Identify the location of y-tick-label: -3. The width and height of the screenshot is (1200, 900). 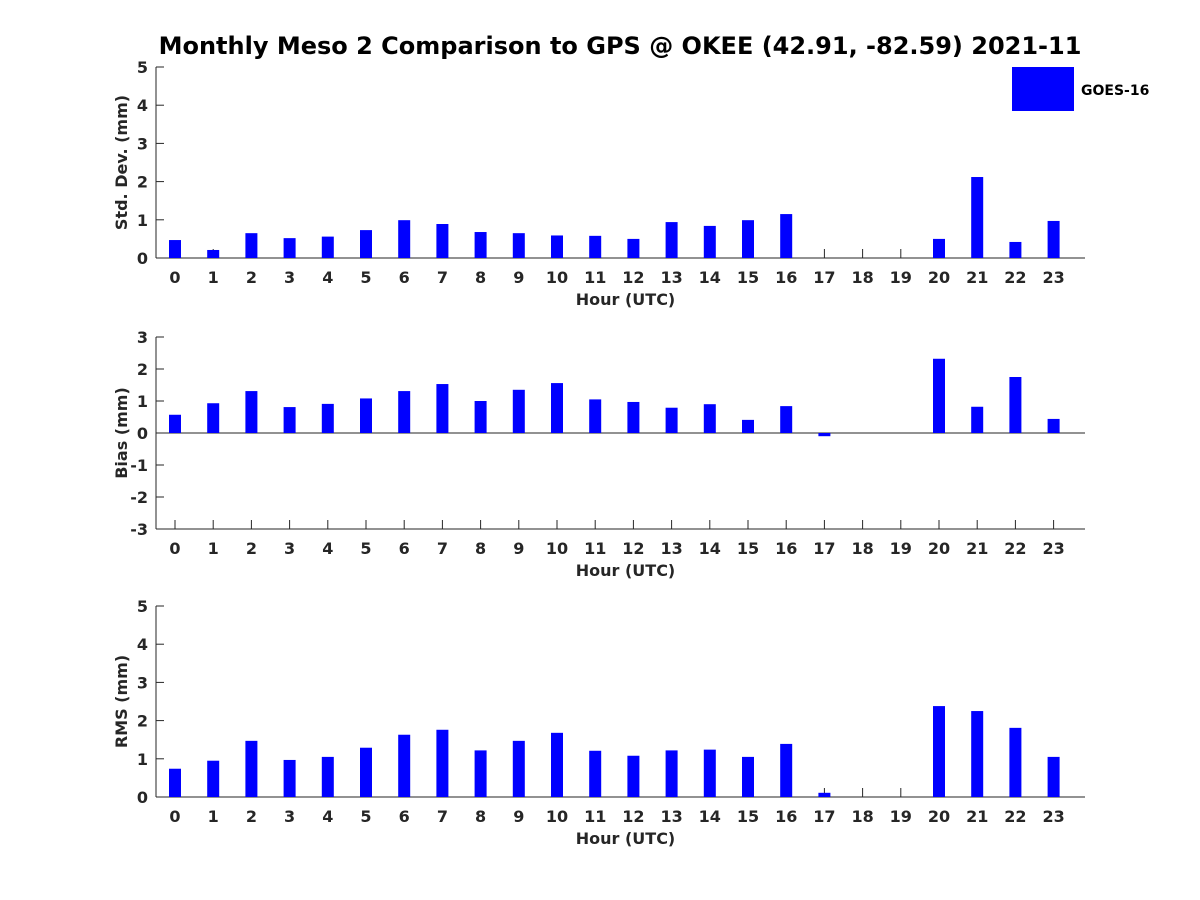
(139, 529).